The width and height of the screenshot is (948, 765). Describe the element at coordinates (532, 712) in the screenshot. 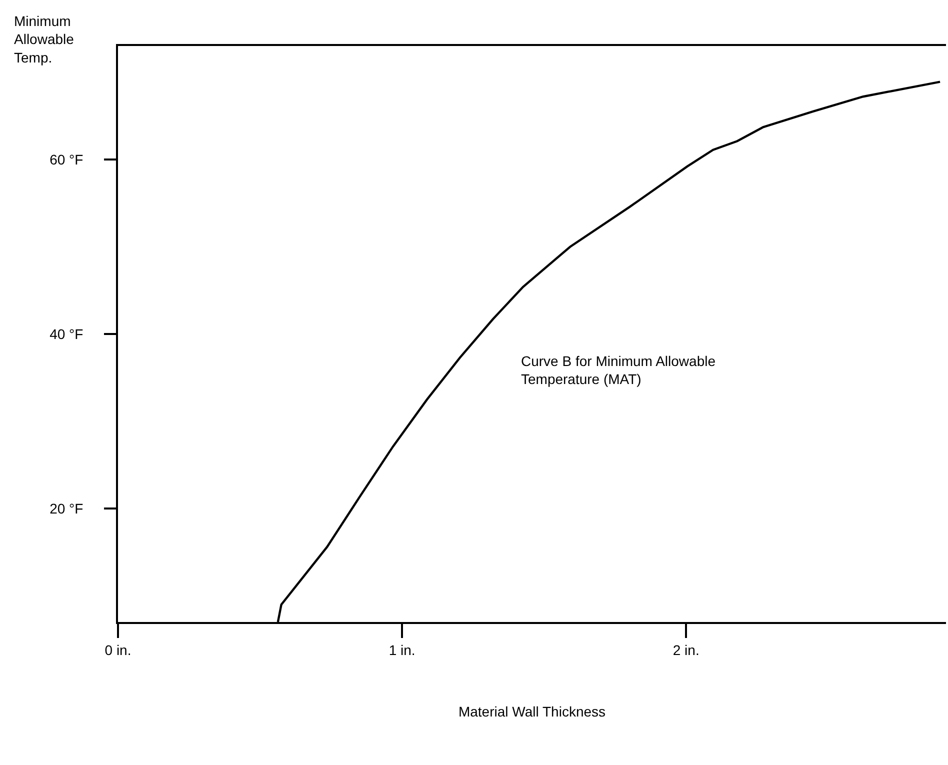

I see `x-axis-title: Material Wall Thickness` at that location.